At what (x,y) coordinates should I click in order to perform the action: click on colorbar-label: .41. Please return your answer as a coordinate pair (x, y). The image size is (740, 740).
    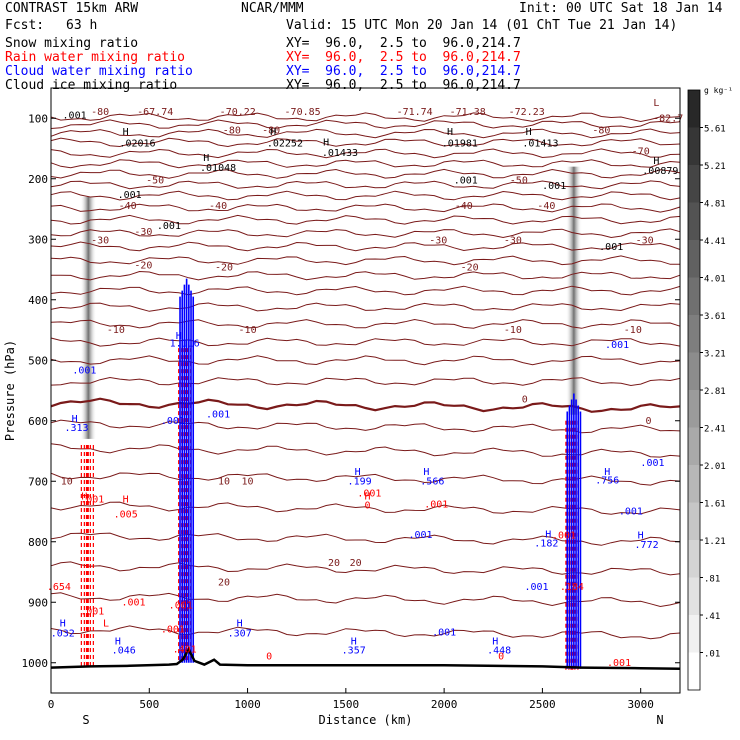
    Looking at the image, I should click on (712, 617).